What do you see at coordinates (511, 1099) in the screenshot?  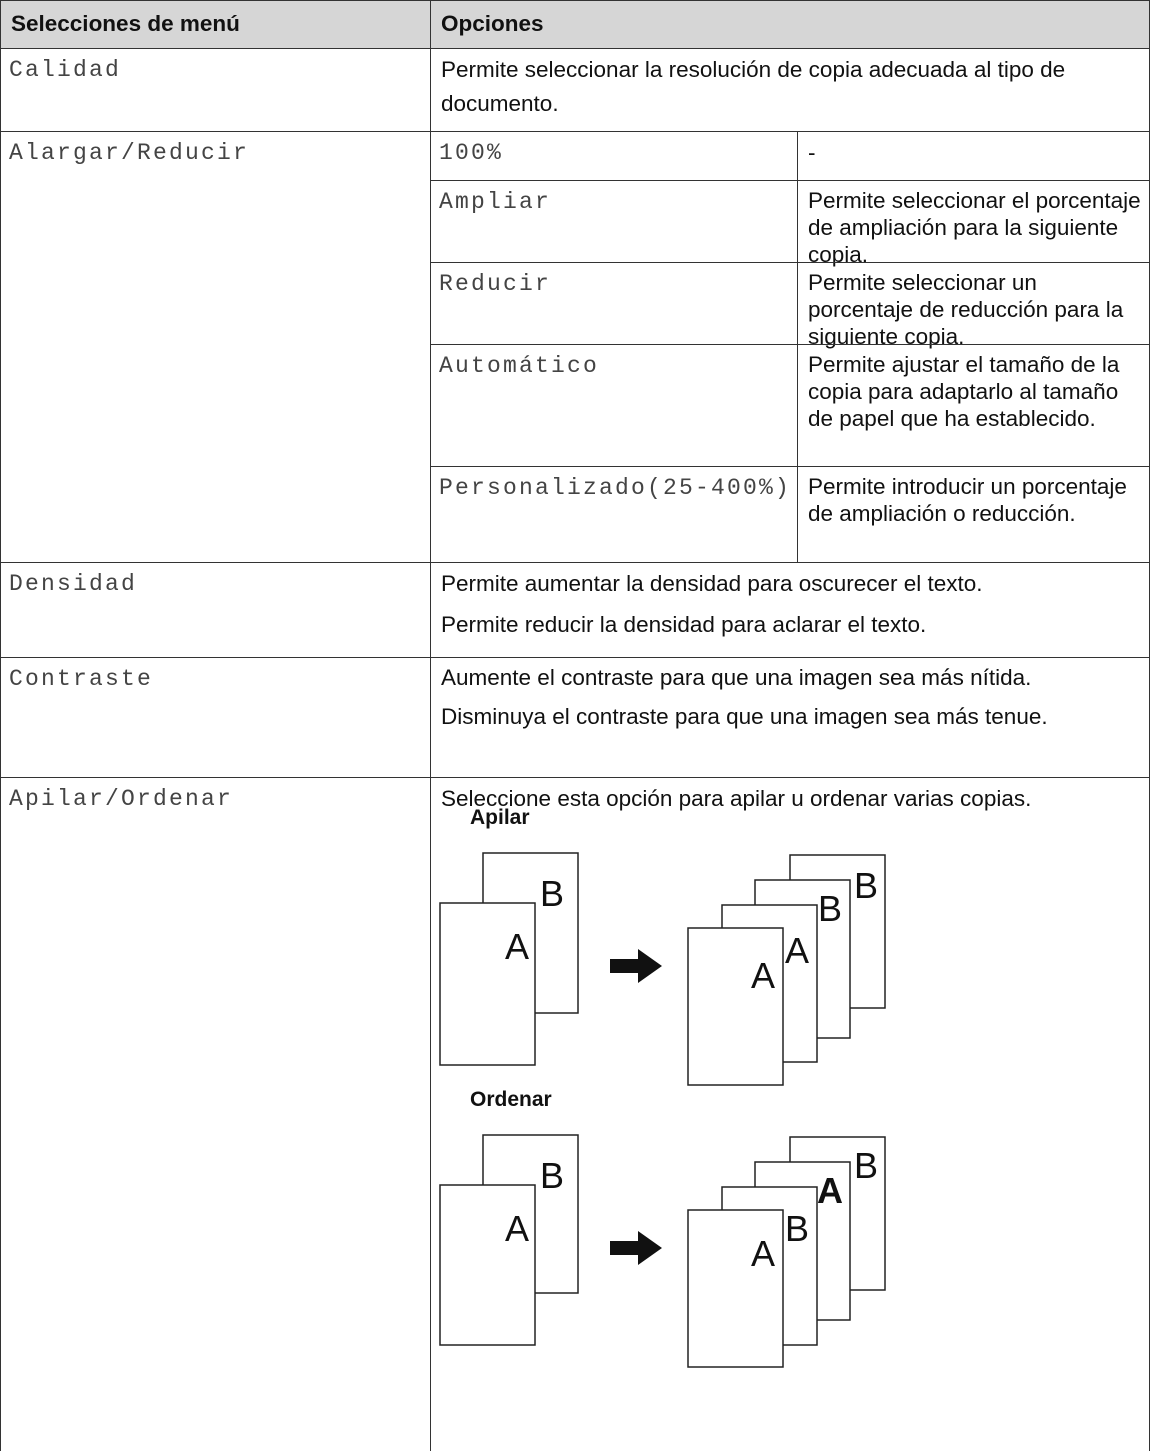 I see `diagram-label: Ordenar` at bounding box center [511, 1099].